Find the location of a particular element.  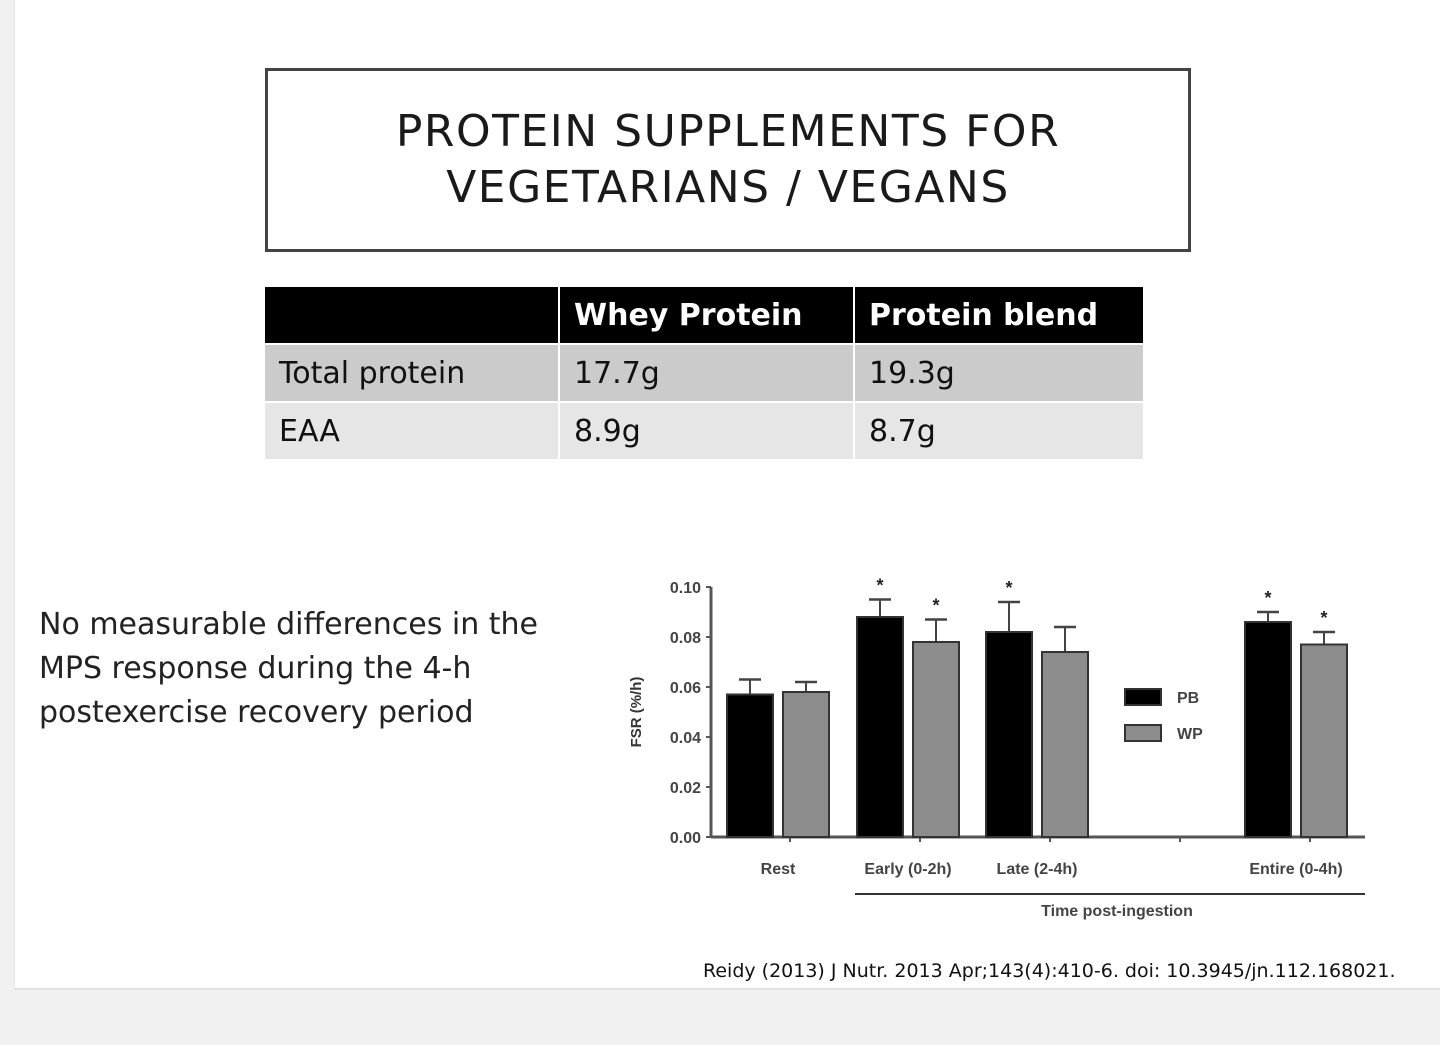

table-cell: 8.9g is located at coordinates (707, 430).